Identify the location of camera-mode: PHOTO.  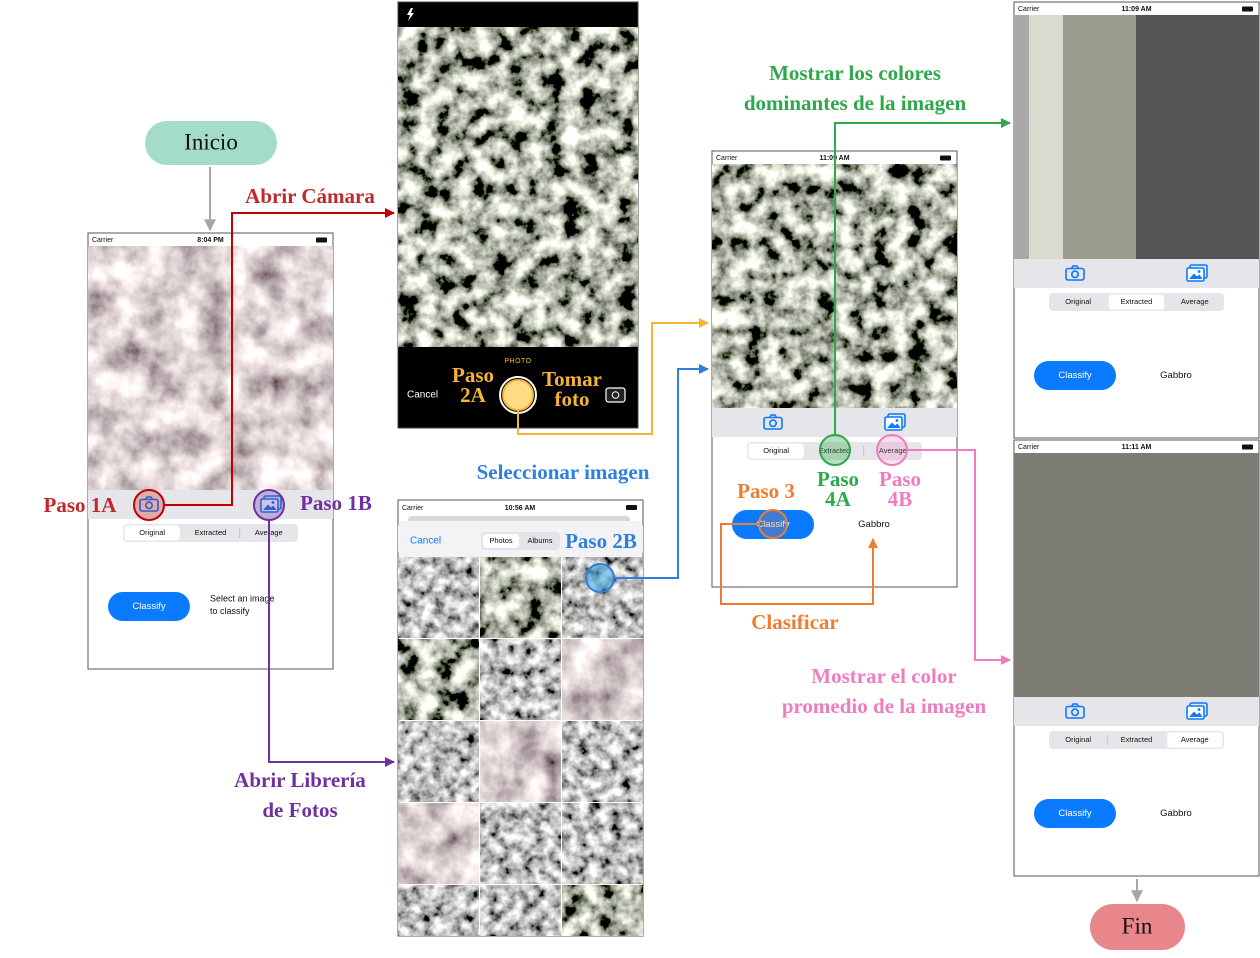
(517, 361).